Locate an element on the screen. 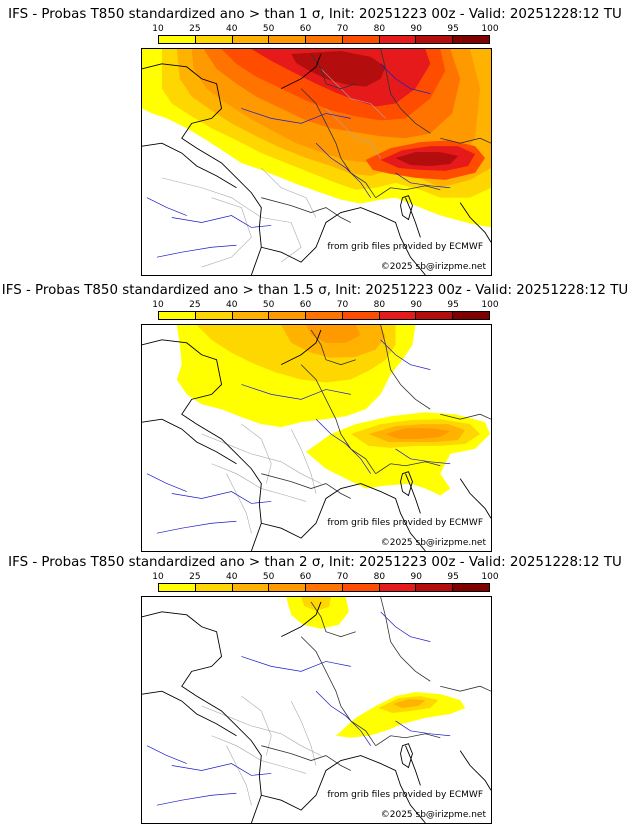 Image resolution: width=630 pixels, height=828 pixels. colorbar-tick: 10 is located at coordinates (158, 305).